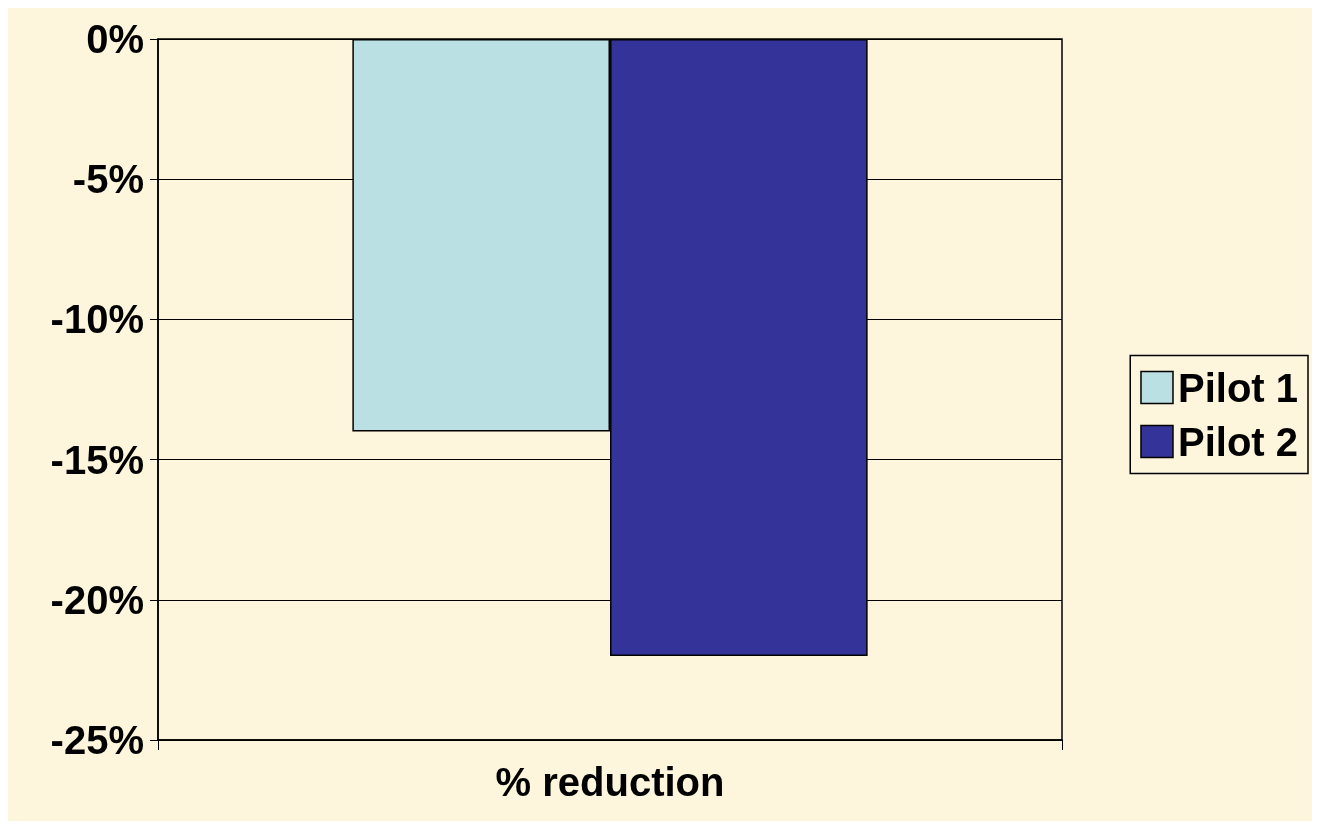 Image resolution: width=1320 pixels, height=829 pixels. What do you see at coordinates (97, 459) in the screenshot?
I see `y-tick-label: -15%` at bounding box center [97, 459].